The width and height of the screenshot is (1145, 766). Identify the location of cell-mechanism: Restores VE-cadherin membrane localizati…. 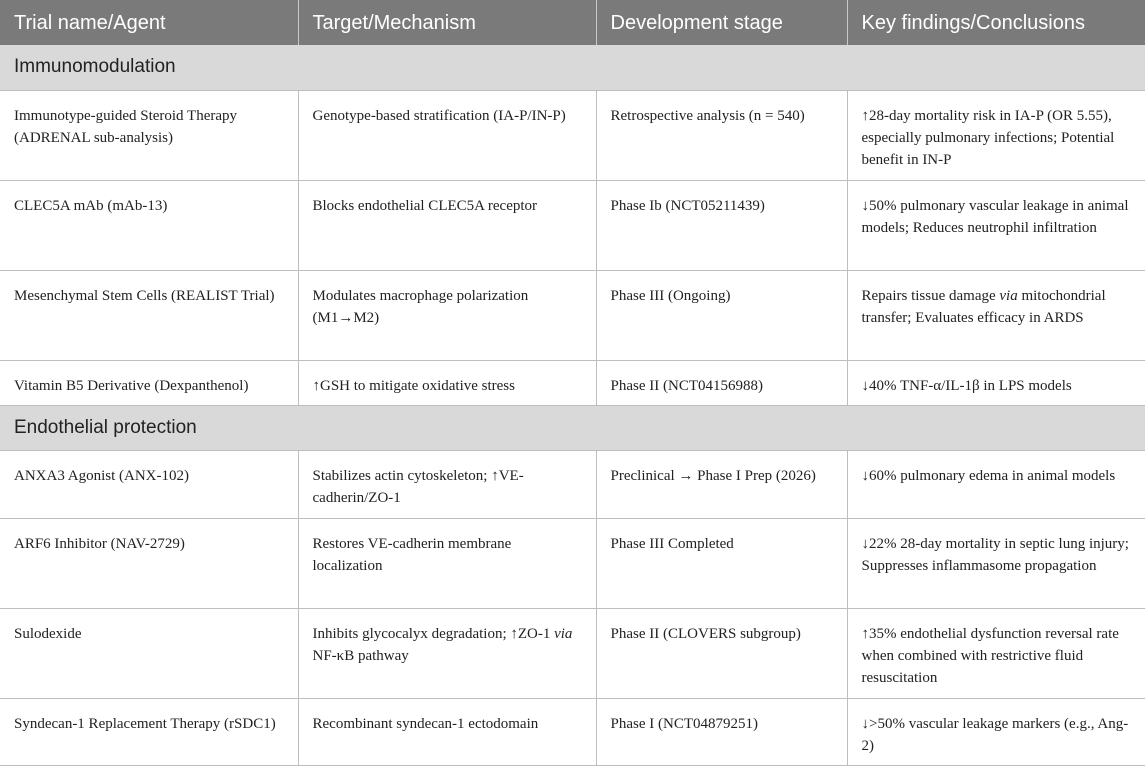
(447, 563).